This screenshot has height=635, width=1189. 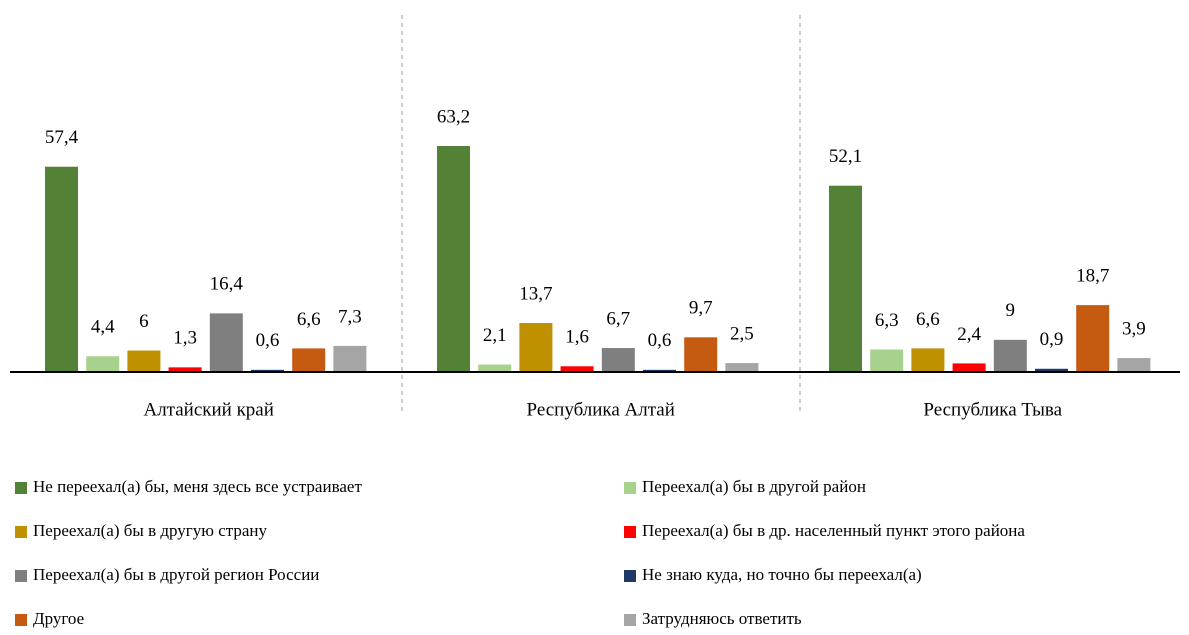 I want to click on data-label: 1,3, so click(x=185, y=338).